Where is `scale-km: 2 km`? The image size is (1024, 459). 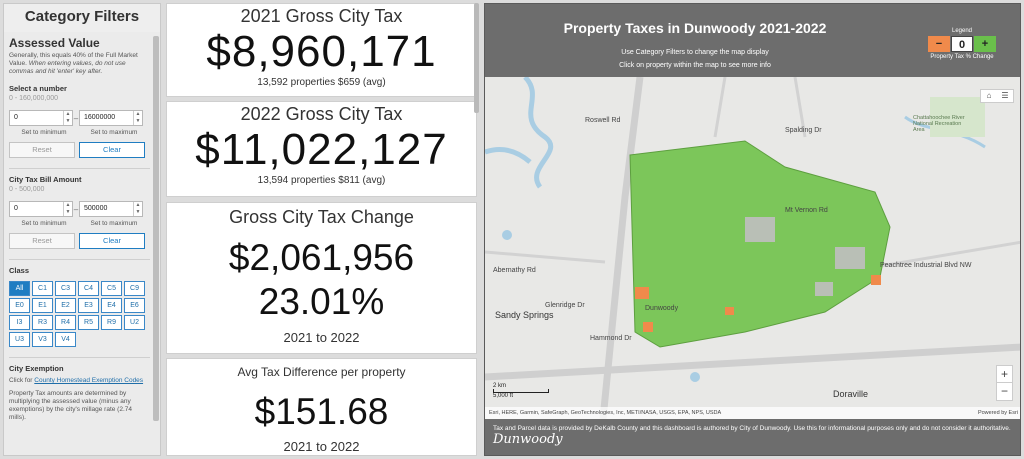
scale-km: 2 km is located at coordinates (500, 386).